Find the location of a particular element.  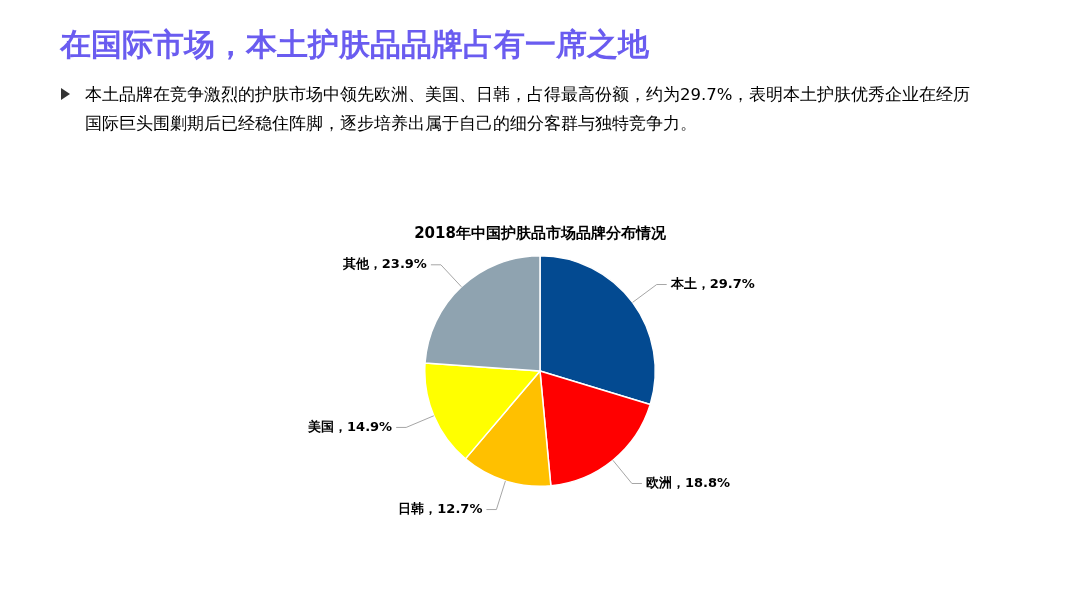

slice-label: 欧洲，18.8% is located at coordinates (687, 482).